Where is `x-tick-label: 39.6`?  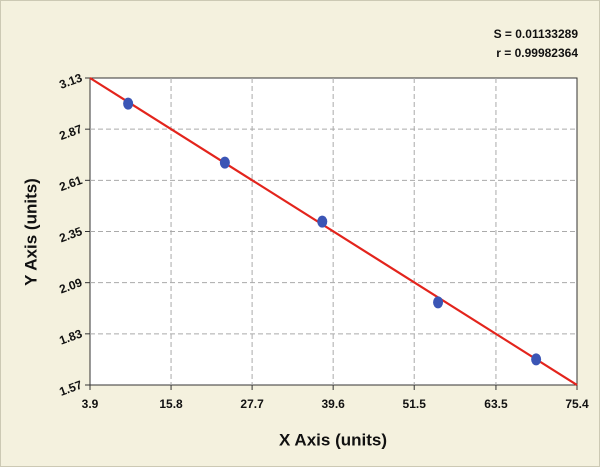
x-tick-label: 39.6 is located at coordinates (333, 404).